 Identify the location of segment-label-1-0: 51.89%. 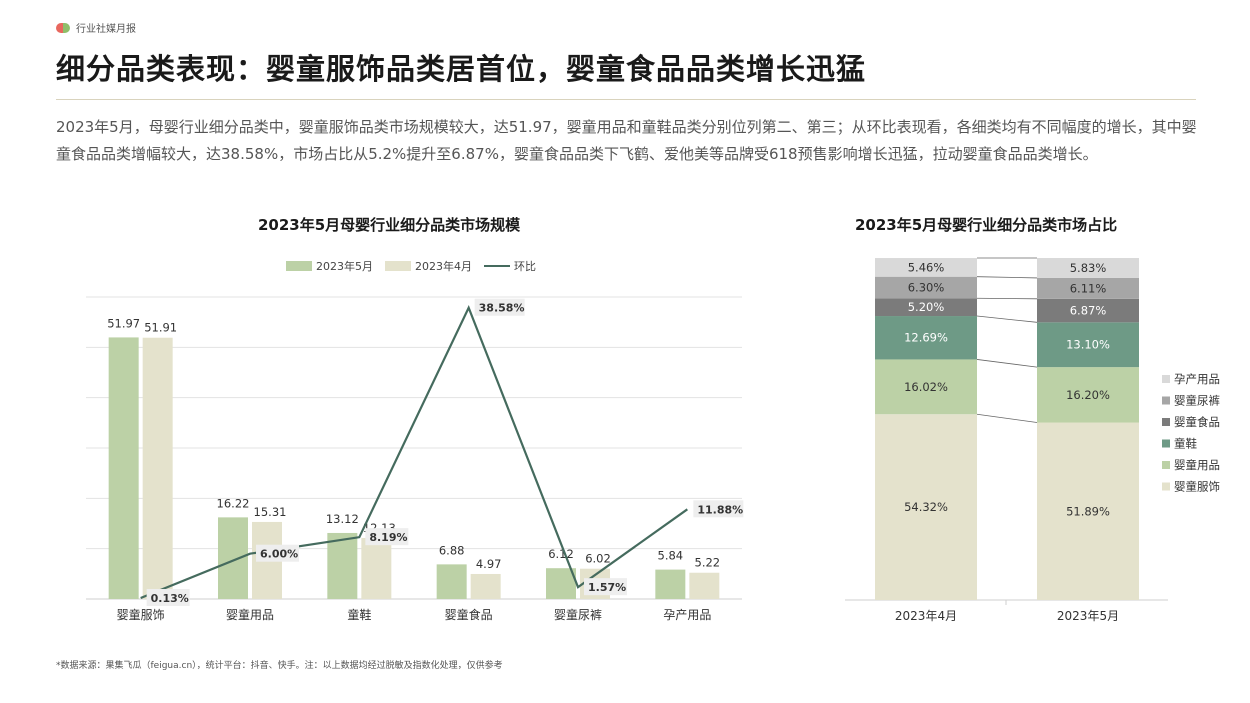
(1088, 511).